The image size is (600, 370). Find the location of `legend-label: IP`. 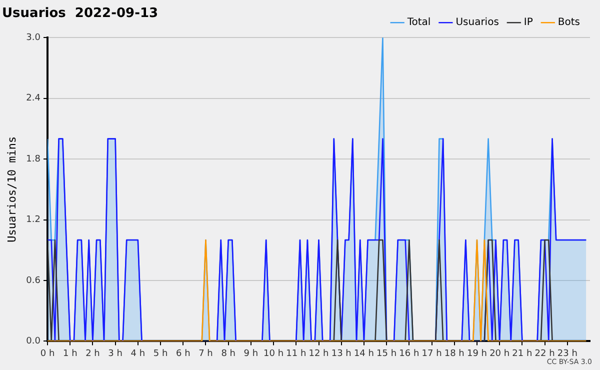

legend-label: IP is located at coordinates (528, 22).